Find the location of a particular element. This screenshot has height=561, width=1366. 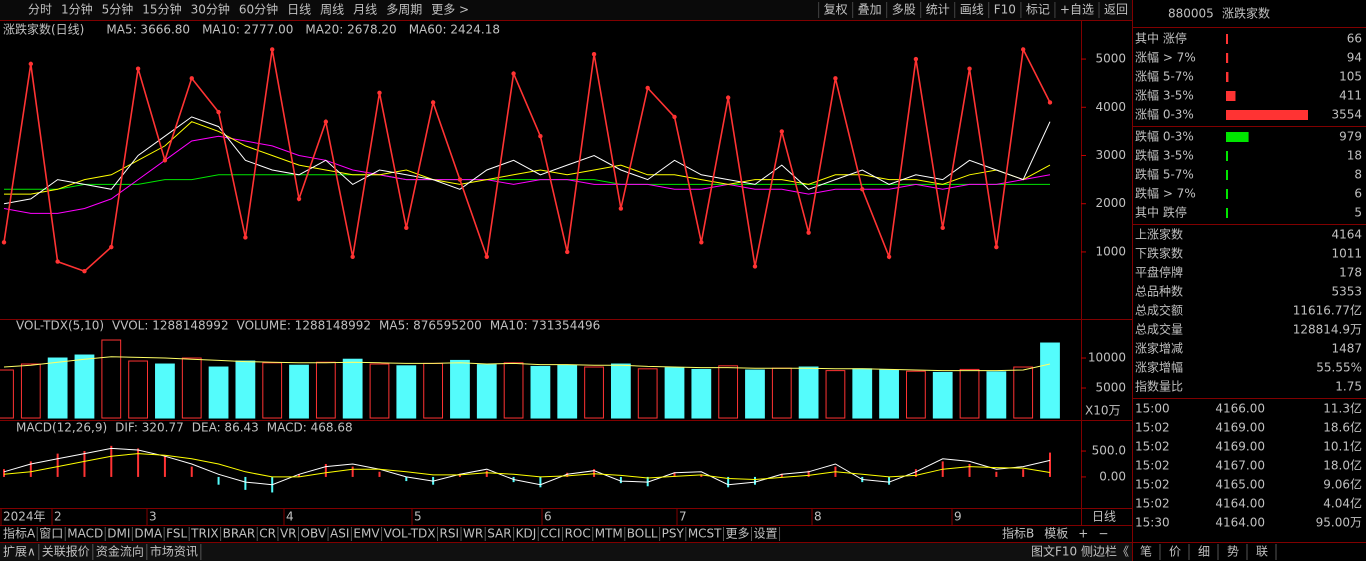

date-label: 5 is located at coordinates (418, 517).